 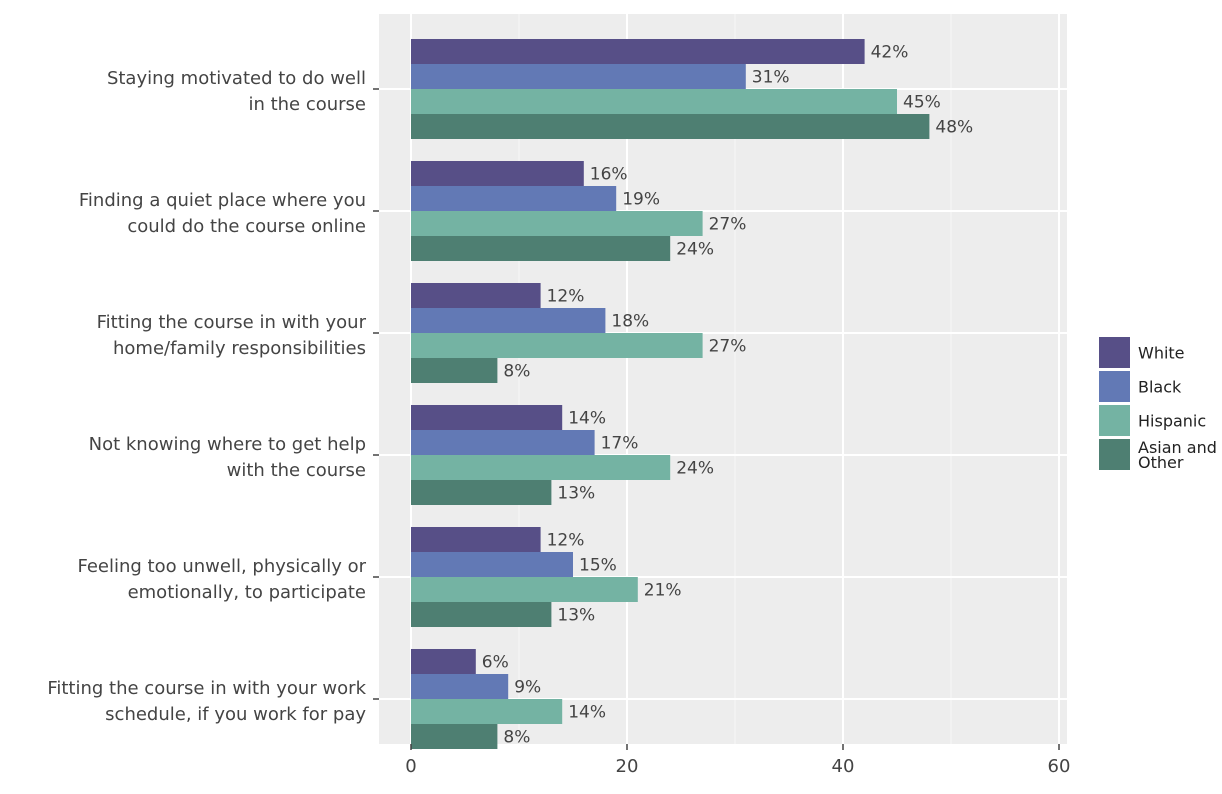 What do you see at coordinates (527, 688) in the screenshot?
I see `data-label: 9%` at bounding box center [527, 688].